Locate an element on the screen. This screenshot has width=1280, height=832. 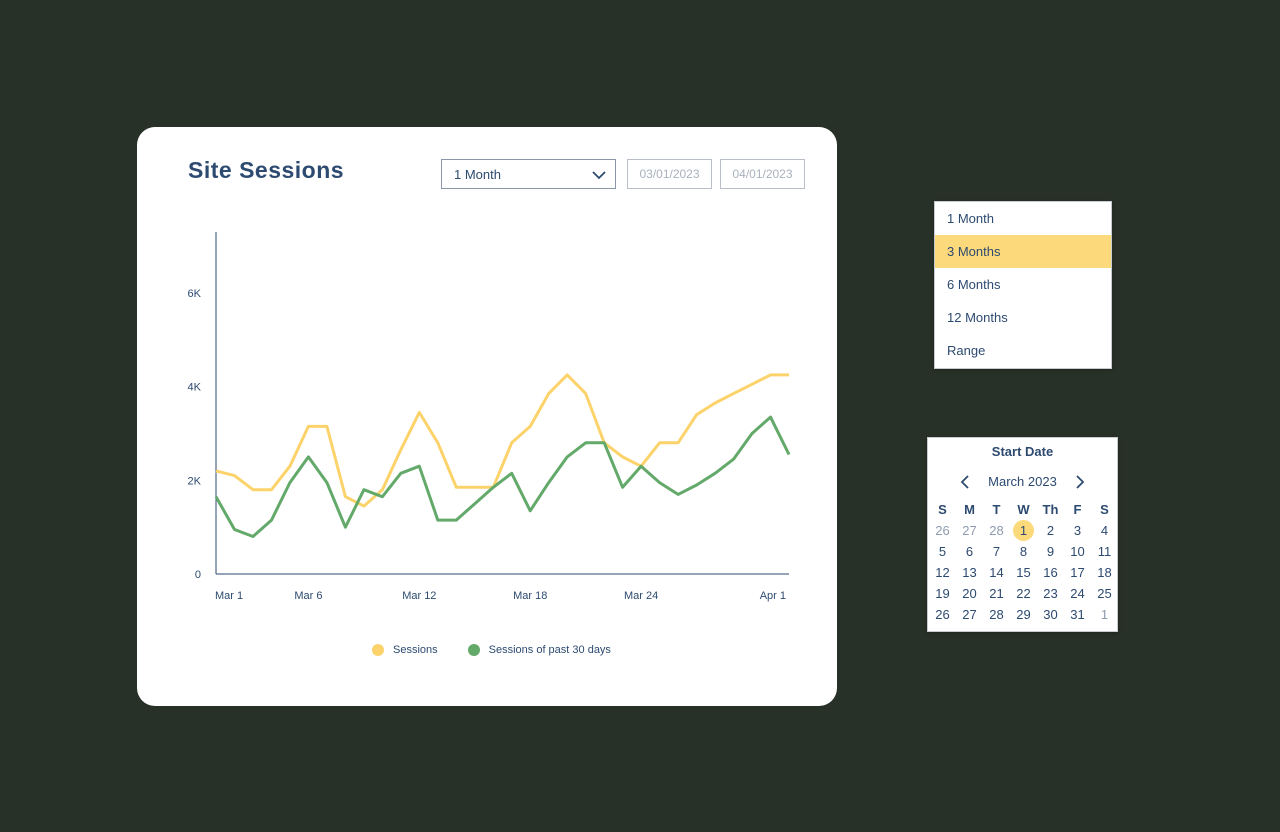
calendar-day: 17 is located at coordinates (1077, 572).